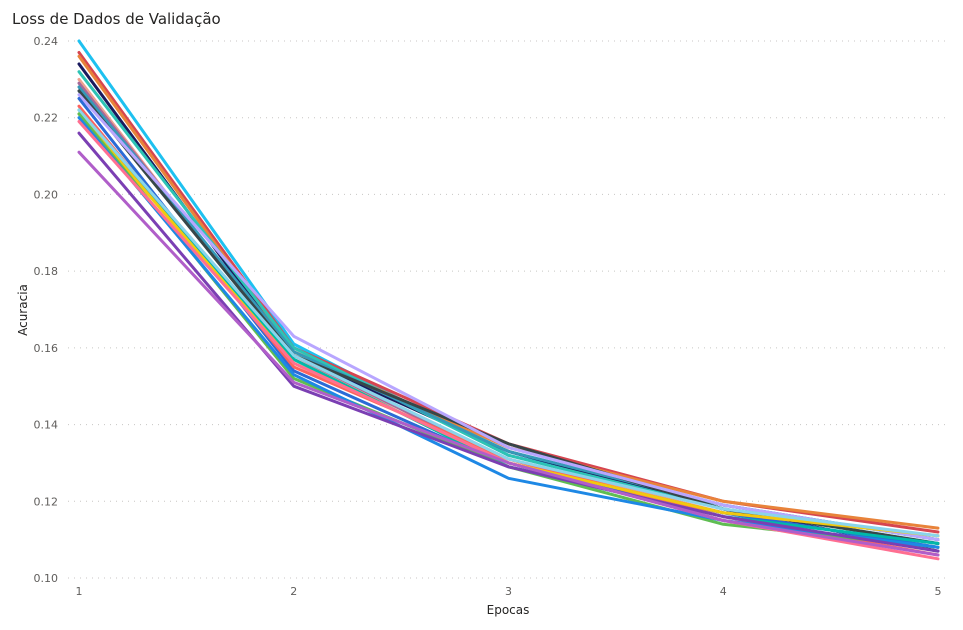 The height and width of the screenshot is (630, 963). What do you see at coordinates (938, 591) in the screenshot?
I see `x-tick-label: 5` at bounding box center [938, 591].